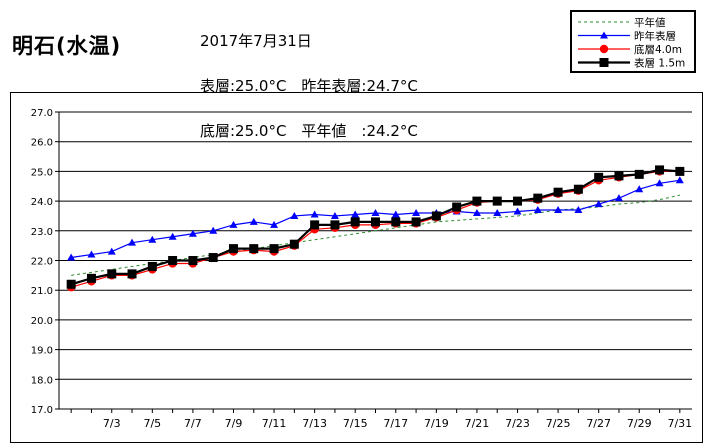 This screenshot has width=705, height=446. Describe the element at coordinates (42, 351) in the screenshot. I see `y-tick-label: 19.0` at that location.